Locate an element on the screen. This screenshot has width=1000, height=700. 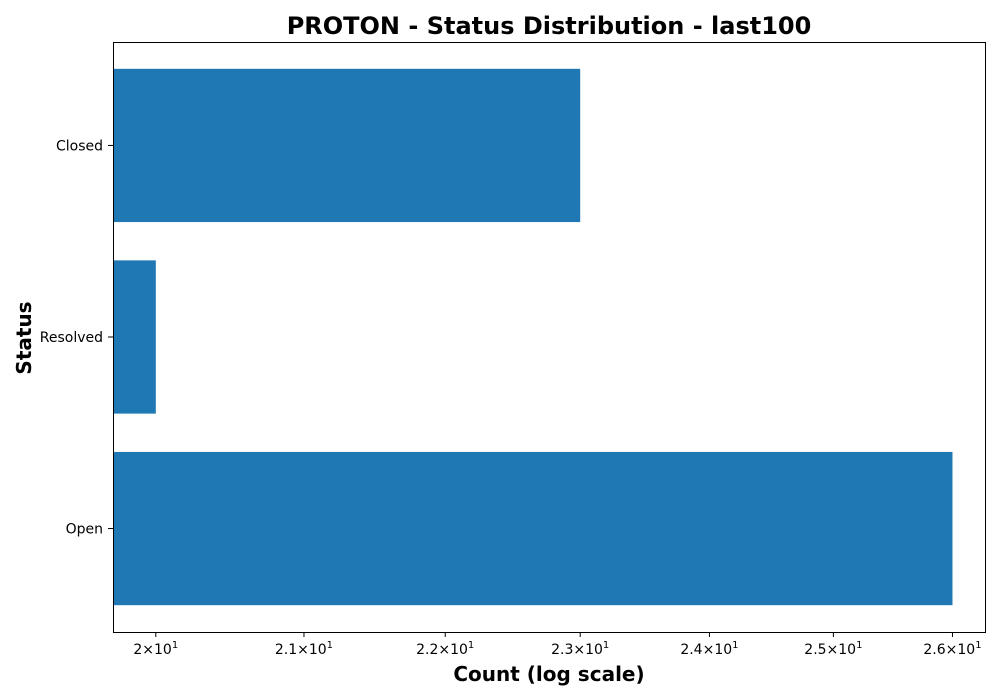
bar-closed is located at coordinates (347, 145).